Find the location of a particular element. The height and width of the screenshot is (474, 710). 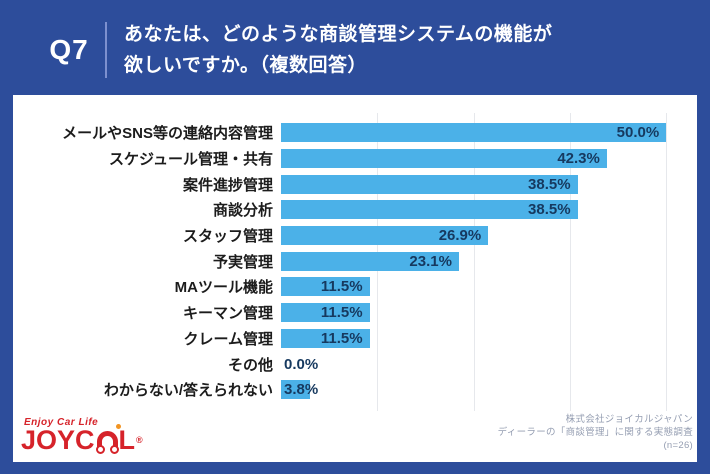

bar-track: 42.3% is located at coordinates (489, 159).